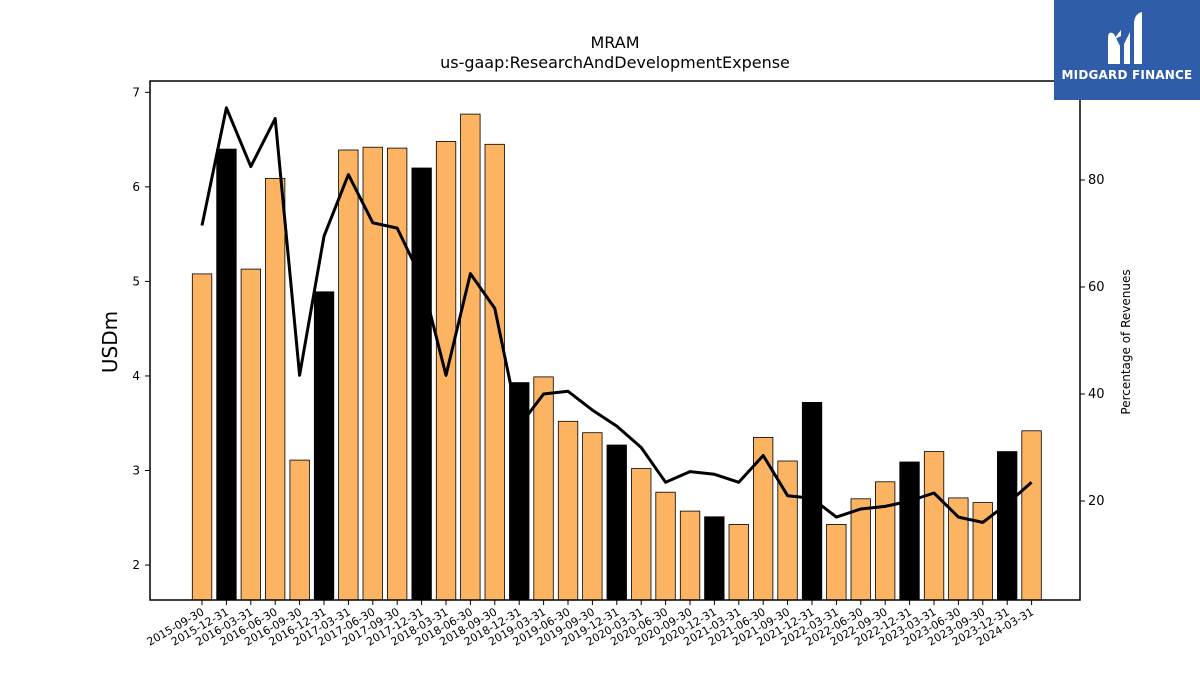  Describe the element at coordinates (141, 328) in the screenshot. I see `y-axis-left: 2 3 4 5 6 7` at that location.